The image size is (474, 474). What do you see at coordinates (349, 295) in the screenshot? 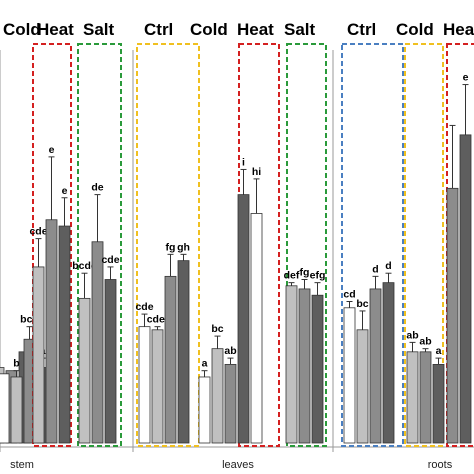
I see `significance-label: cd` at bounding box center [349, 295].